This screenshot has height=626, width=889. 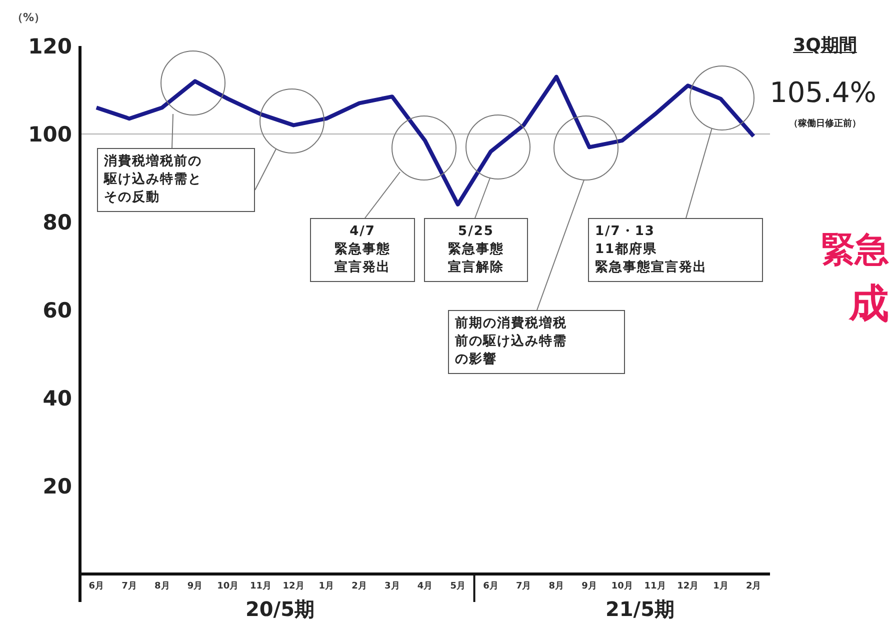 I want to click on y-axis-title: （%）, so click(x=29, y=17).